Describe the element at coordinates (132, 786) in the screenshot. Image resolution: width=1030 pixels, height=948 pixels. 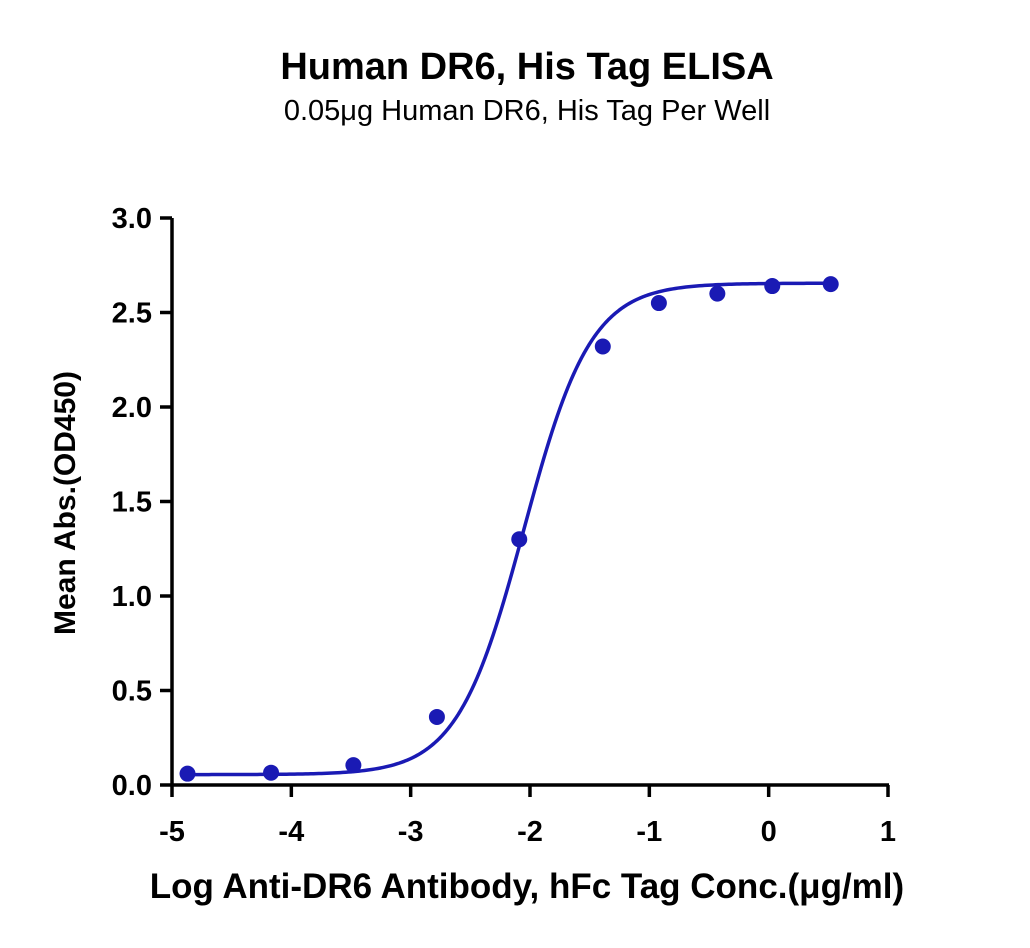
I see `y-tick-label: 0.0` at that location.